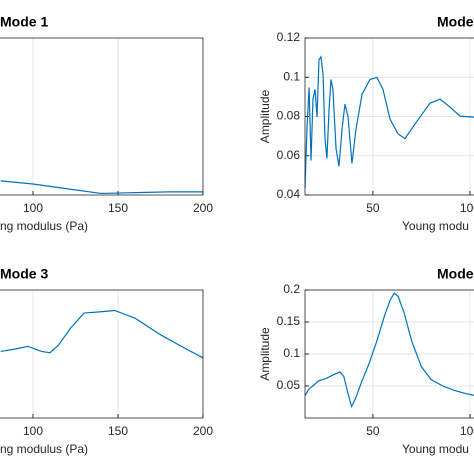  I want to click on y-tick-label: 0.05, so click(289, 385).